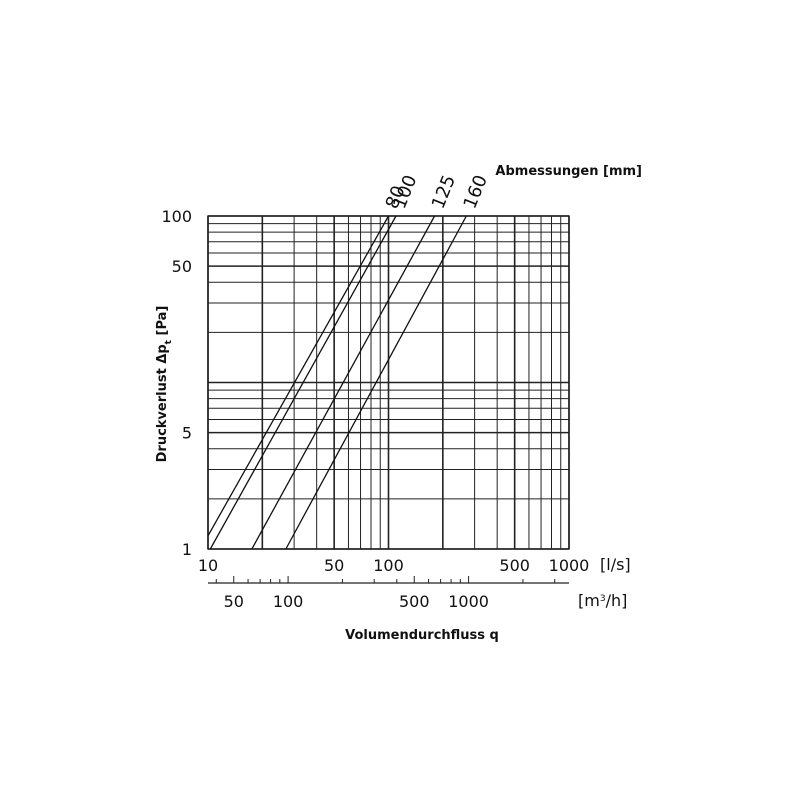  Describe the element at coordinates (164, 384) in the screenshot. I see `y-axis-label: Druckverlust Δpt [Pa]` at that location.